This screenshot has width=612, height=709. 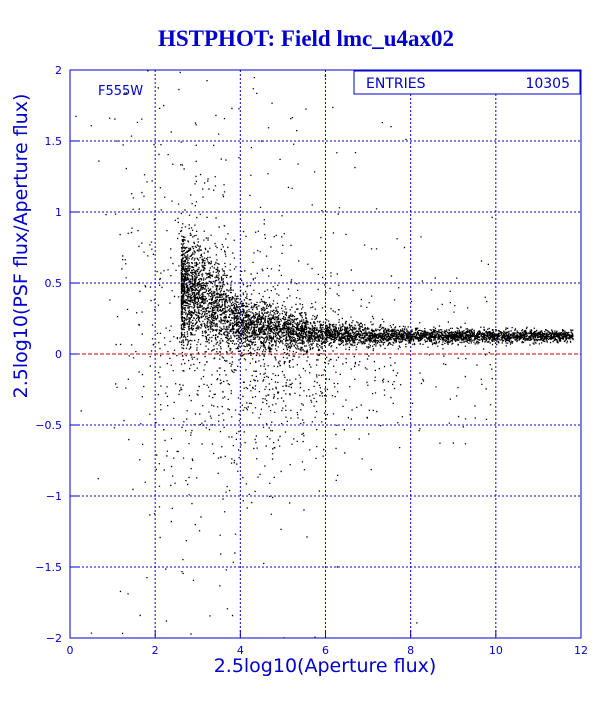 I want to click on y-tick-label: 1.5, so click(x=54, y=141).